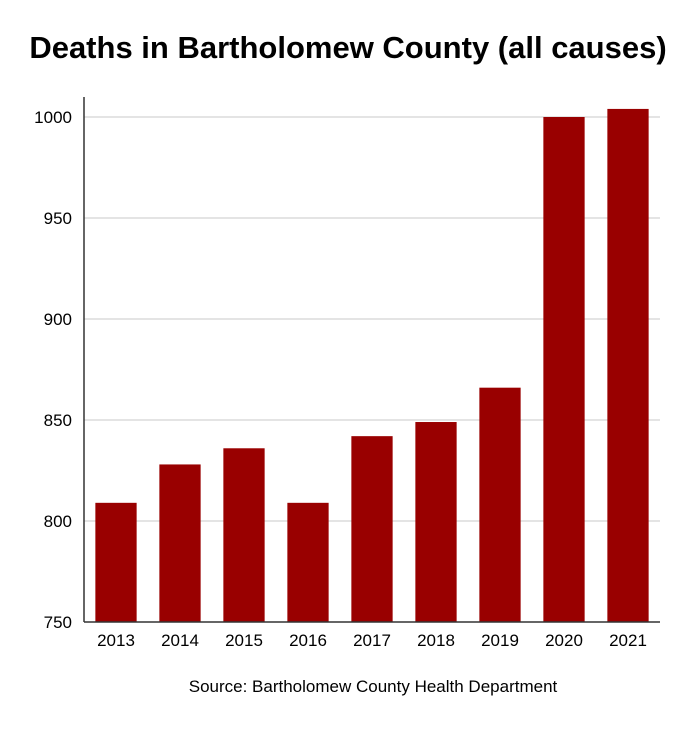 This screenshot has width=696, height=729. What do you see at coordinates (628, 365) in the screenshot?
I see `bar-2021` at bounding box center [628, 365].